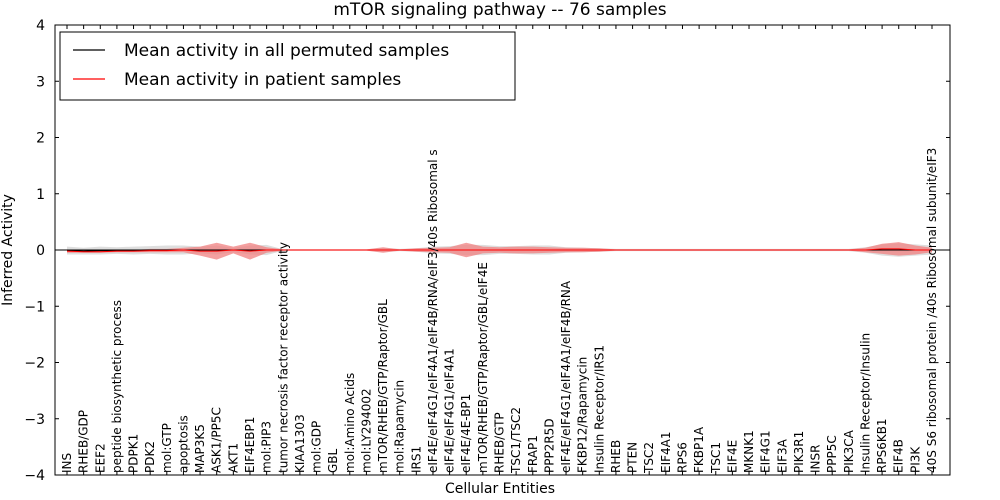 The height and width of the screenshot is (500, 1000). I want to click on x-tick-label: INS, so click(67, 463).